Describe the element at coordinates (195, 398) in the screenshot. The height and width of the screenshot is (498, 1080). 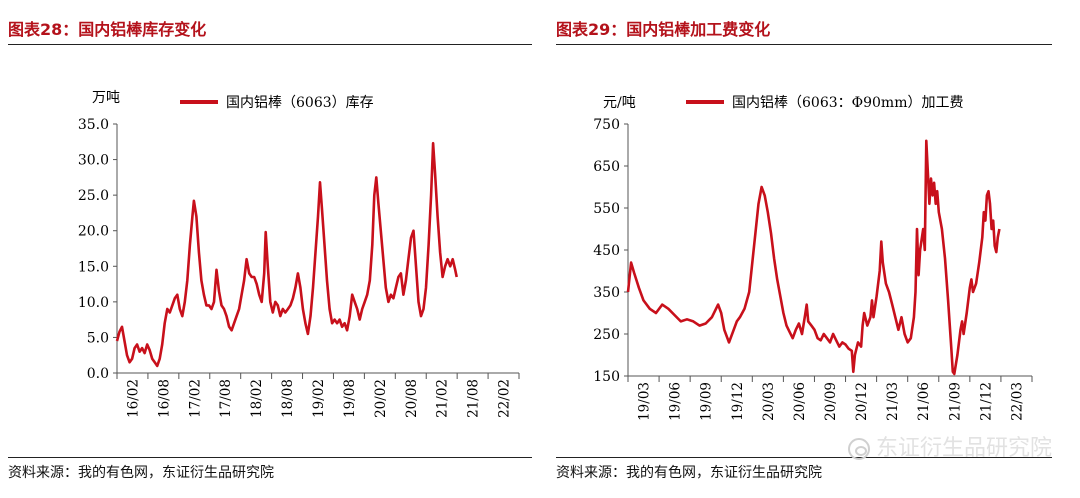
I see `x-tick-label: 17/02` at that location.